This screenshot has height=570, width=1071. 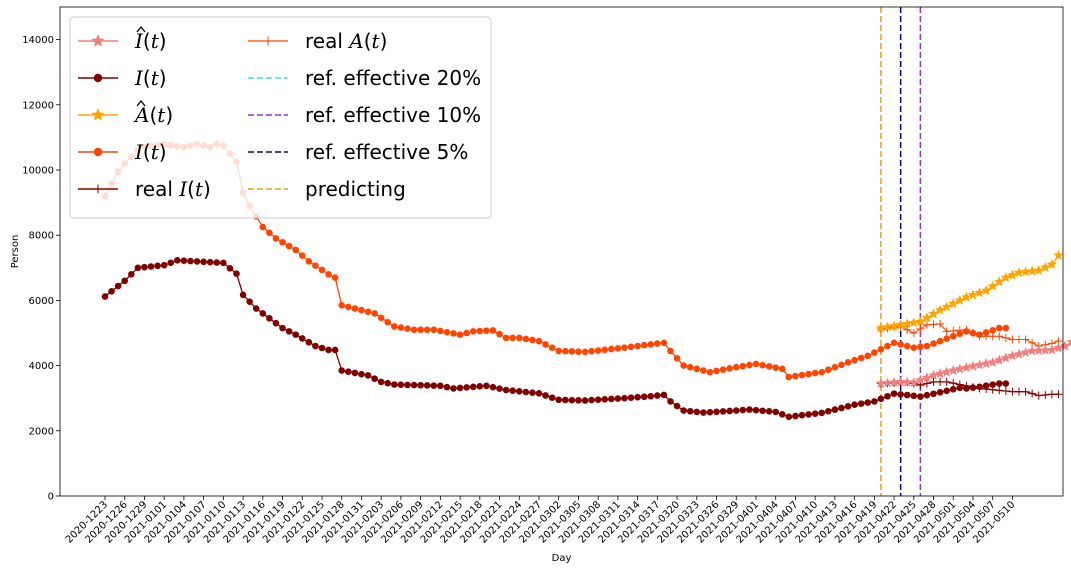 What do you see at coordinates (346, 41) in the screenshot?
I see `legend-label: real A(t)` at bounding box center [346, 41].